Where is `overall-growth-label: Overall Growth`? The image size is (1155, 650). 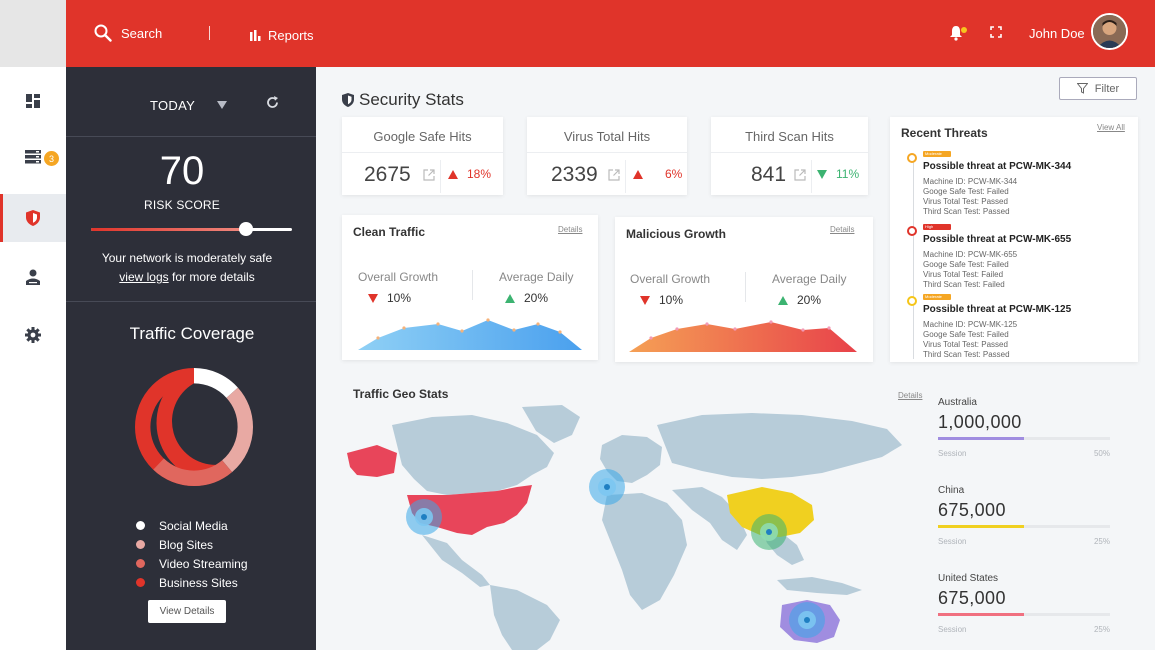 overall-growth-label: Overall Growth is located at coordinates (670, 279).